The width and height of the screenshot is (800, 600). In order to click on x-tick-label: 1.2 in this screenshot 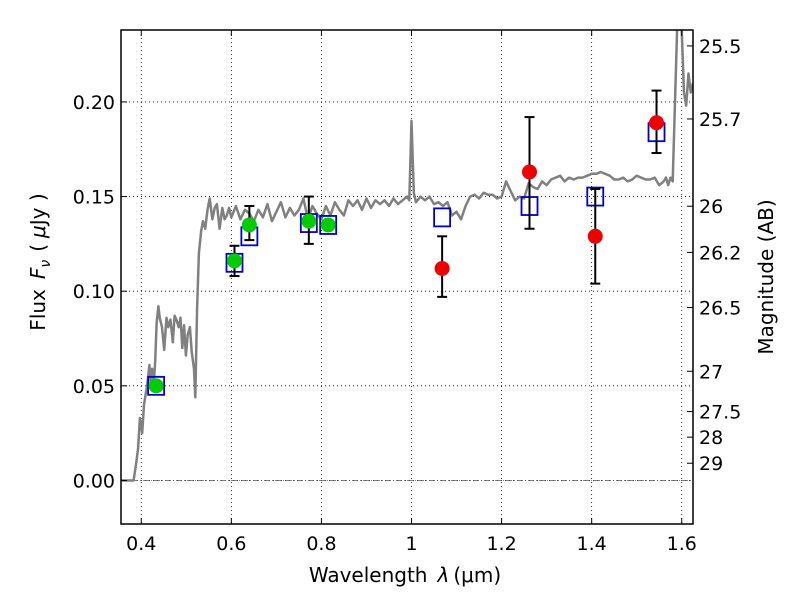, I will do `click(501, 544)`.